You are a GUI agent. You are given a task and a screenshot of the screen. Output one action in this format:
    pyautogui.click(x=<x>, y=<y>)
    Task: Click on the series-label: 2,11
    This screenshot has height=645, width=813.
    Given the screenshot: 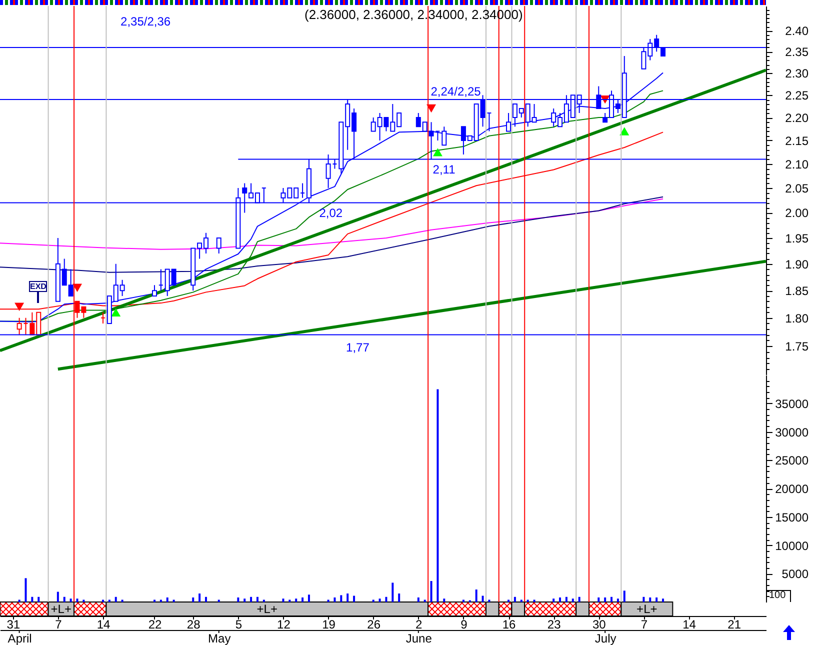 What is the action you would take?
    pyautogui.click(x=444, y=169)
    